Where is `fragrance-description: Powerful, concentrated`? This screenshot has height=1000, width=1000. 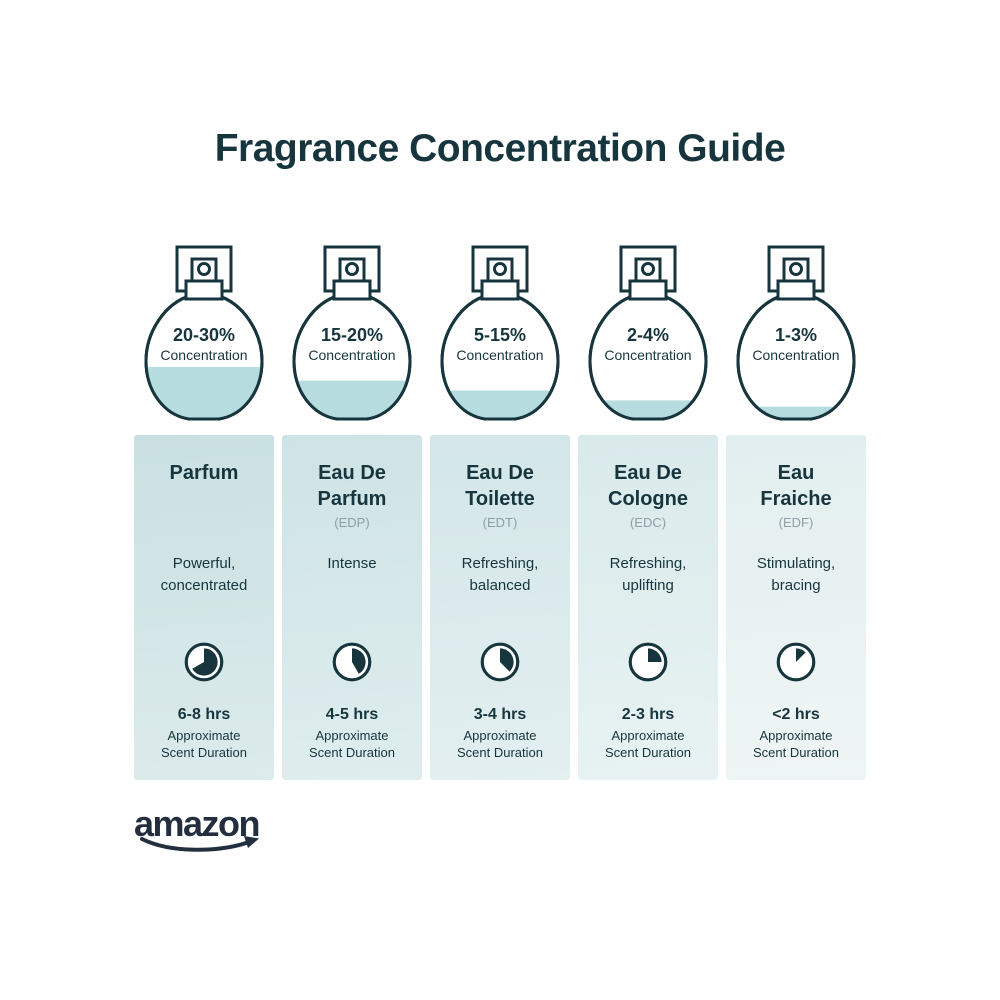
fragrance-description: Powerful, concentrated is located at coordinates (204, 574).